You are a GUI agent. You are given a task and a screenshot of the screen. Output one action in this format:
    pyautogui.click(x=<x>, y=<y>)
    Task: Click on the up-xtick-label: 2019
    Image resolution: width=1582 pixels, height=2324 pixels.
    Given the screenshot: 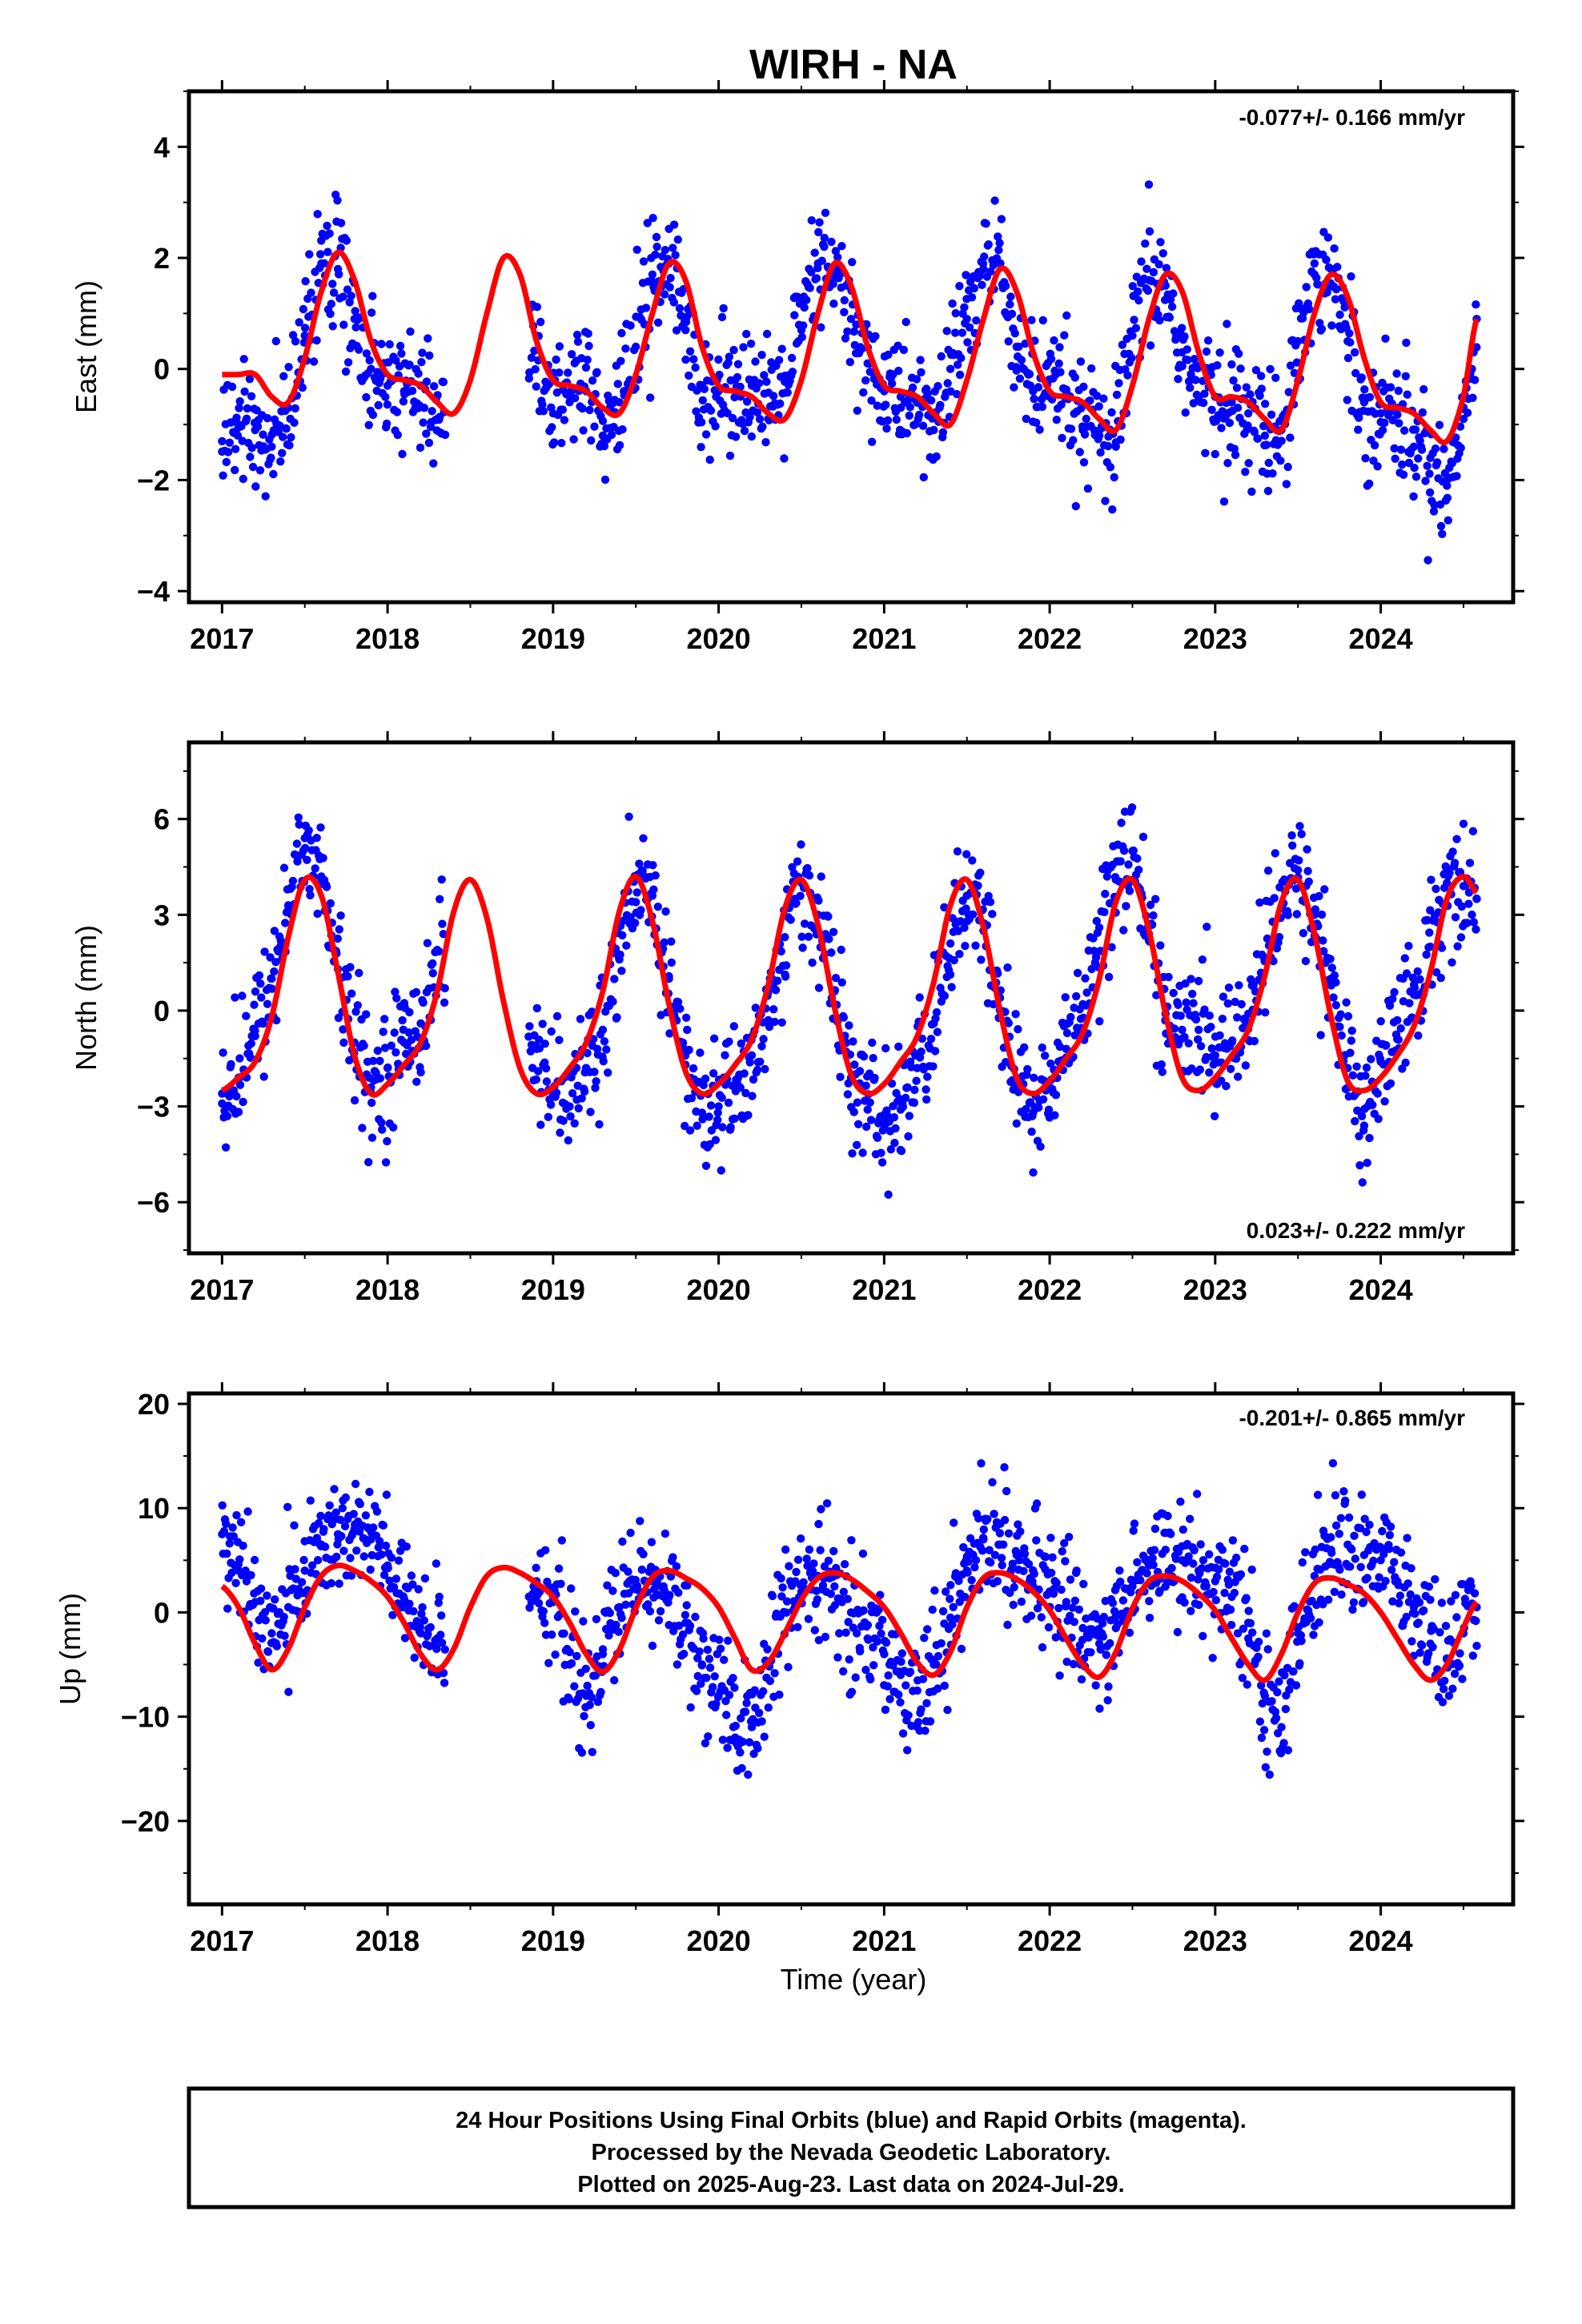 What is the action you would take?
    pyautogui.click(x=553, y=1940)
    